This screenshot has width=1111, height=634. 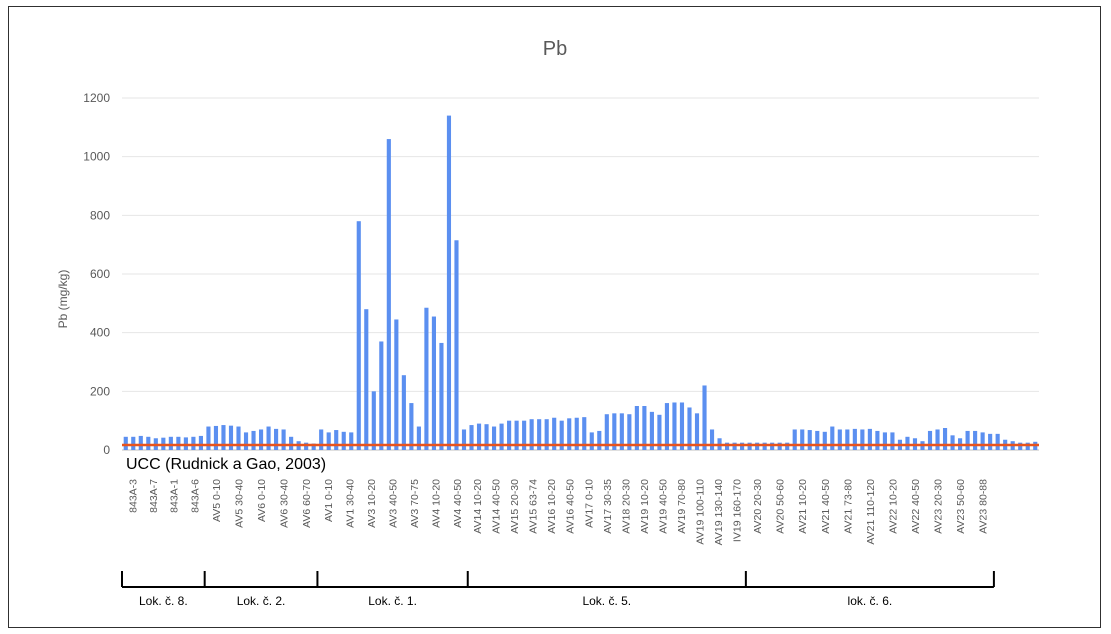 I want to click on x-tick-label: AV15 20-30, so click(x=515, y=506).